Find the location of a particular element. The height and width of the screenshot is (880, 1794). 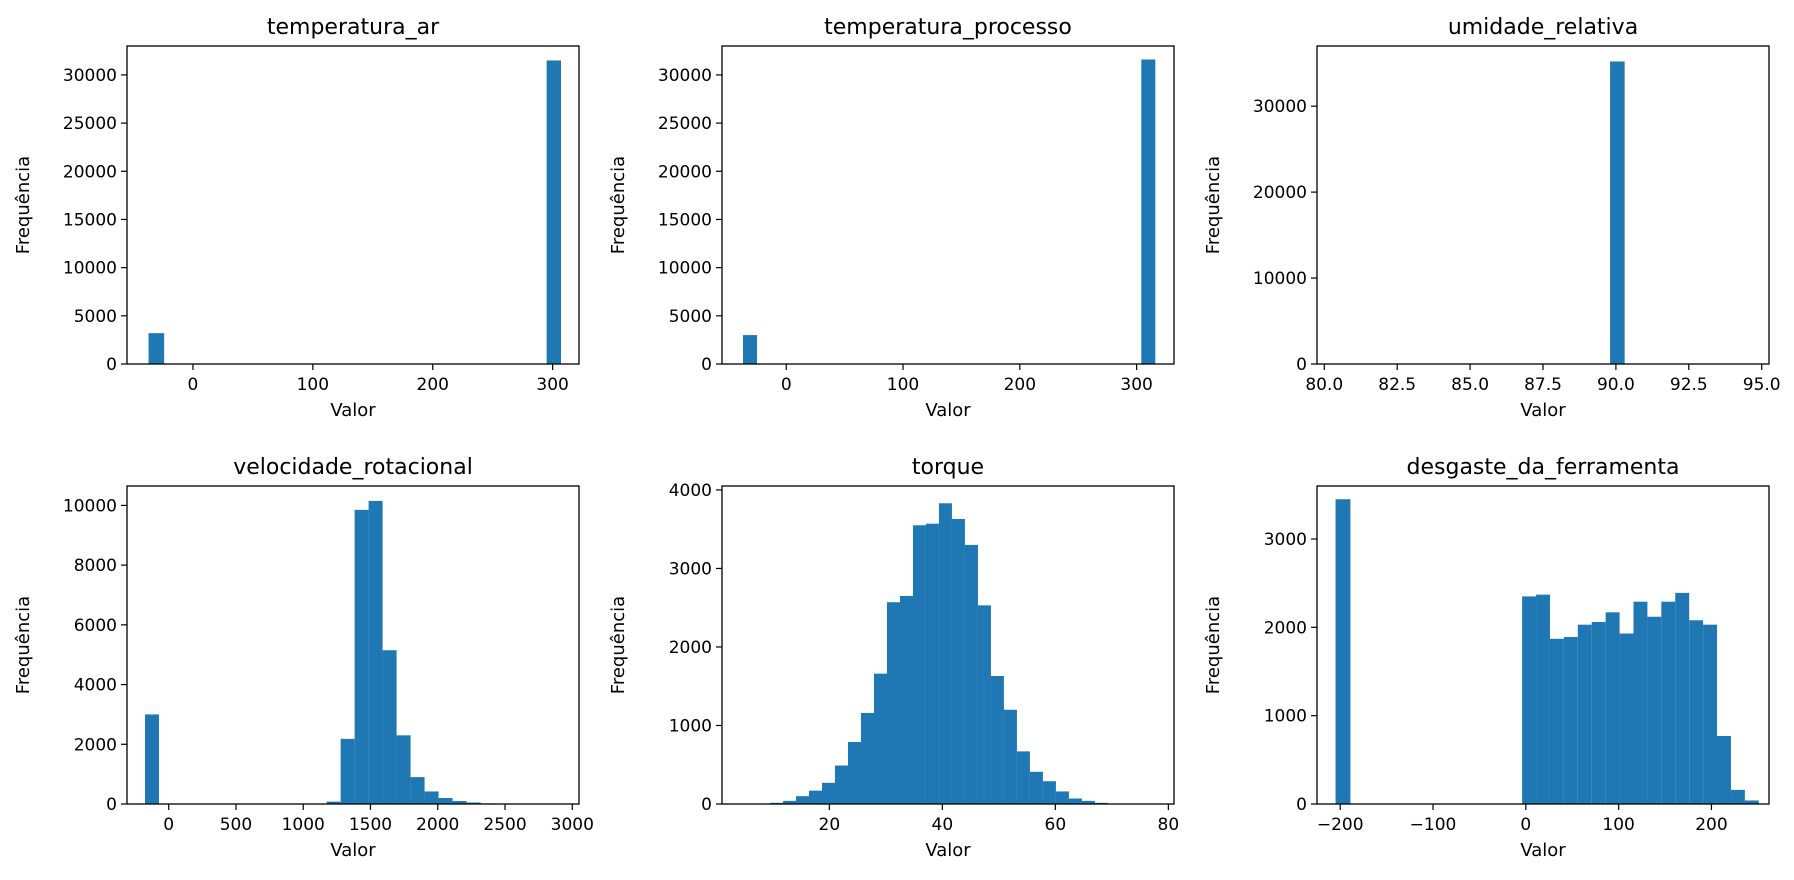

x-tick-label: 2000 is located at coordinates (437, 825).